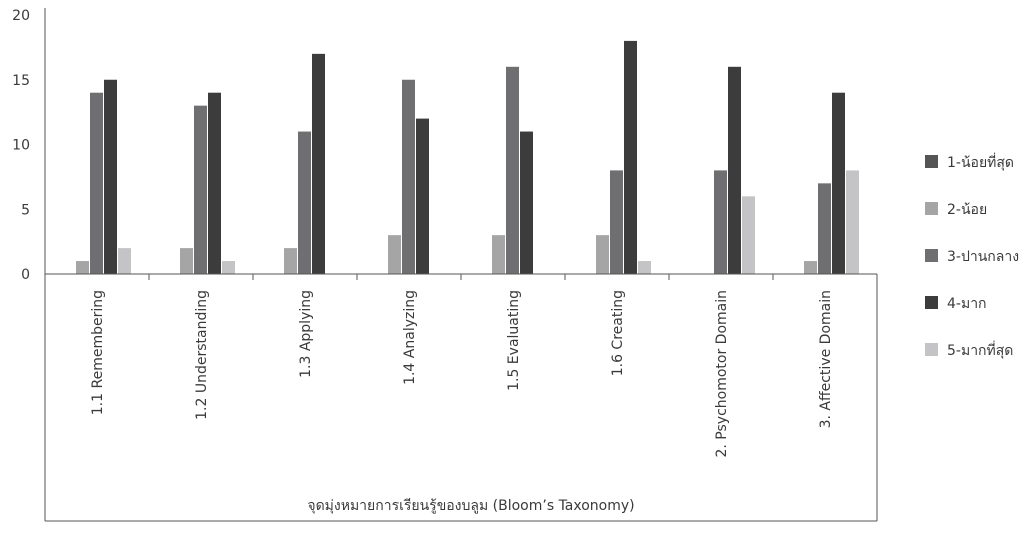 The image size is (1035, 533). What do you see at coordinates (29, 264) in the screenshot?
I see `y-axis: 0 5 10 15 20` at bounding box center [29, 264].